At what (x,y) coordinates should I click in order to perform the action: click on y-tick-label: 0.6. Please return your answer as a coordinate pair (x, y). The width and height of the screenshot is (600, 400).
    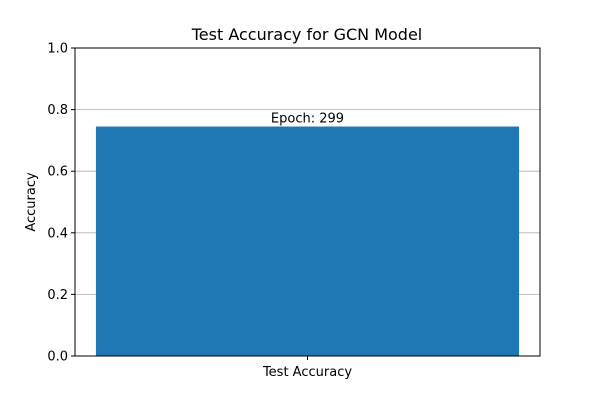
    Looking at the image, I should click on (57, 172).